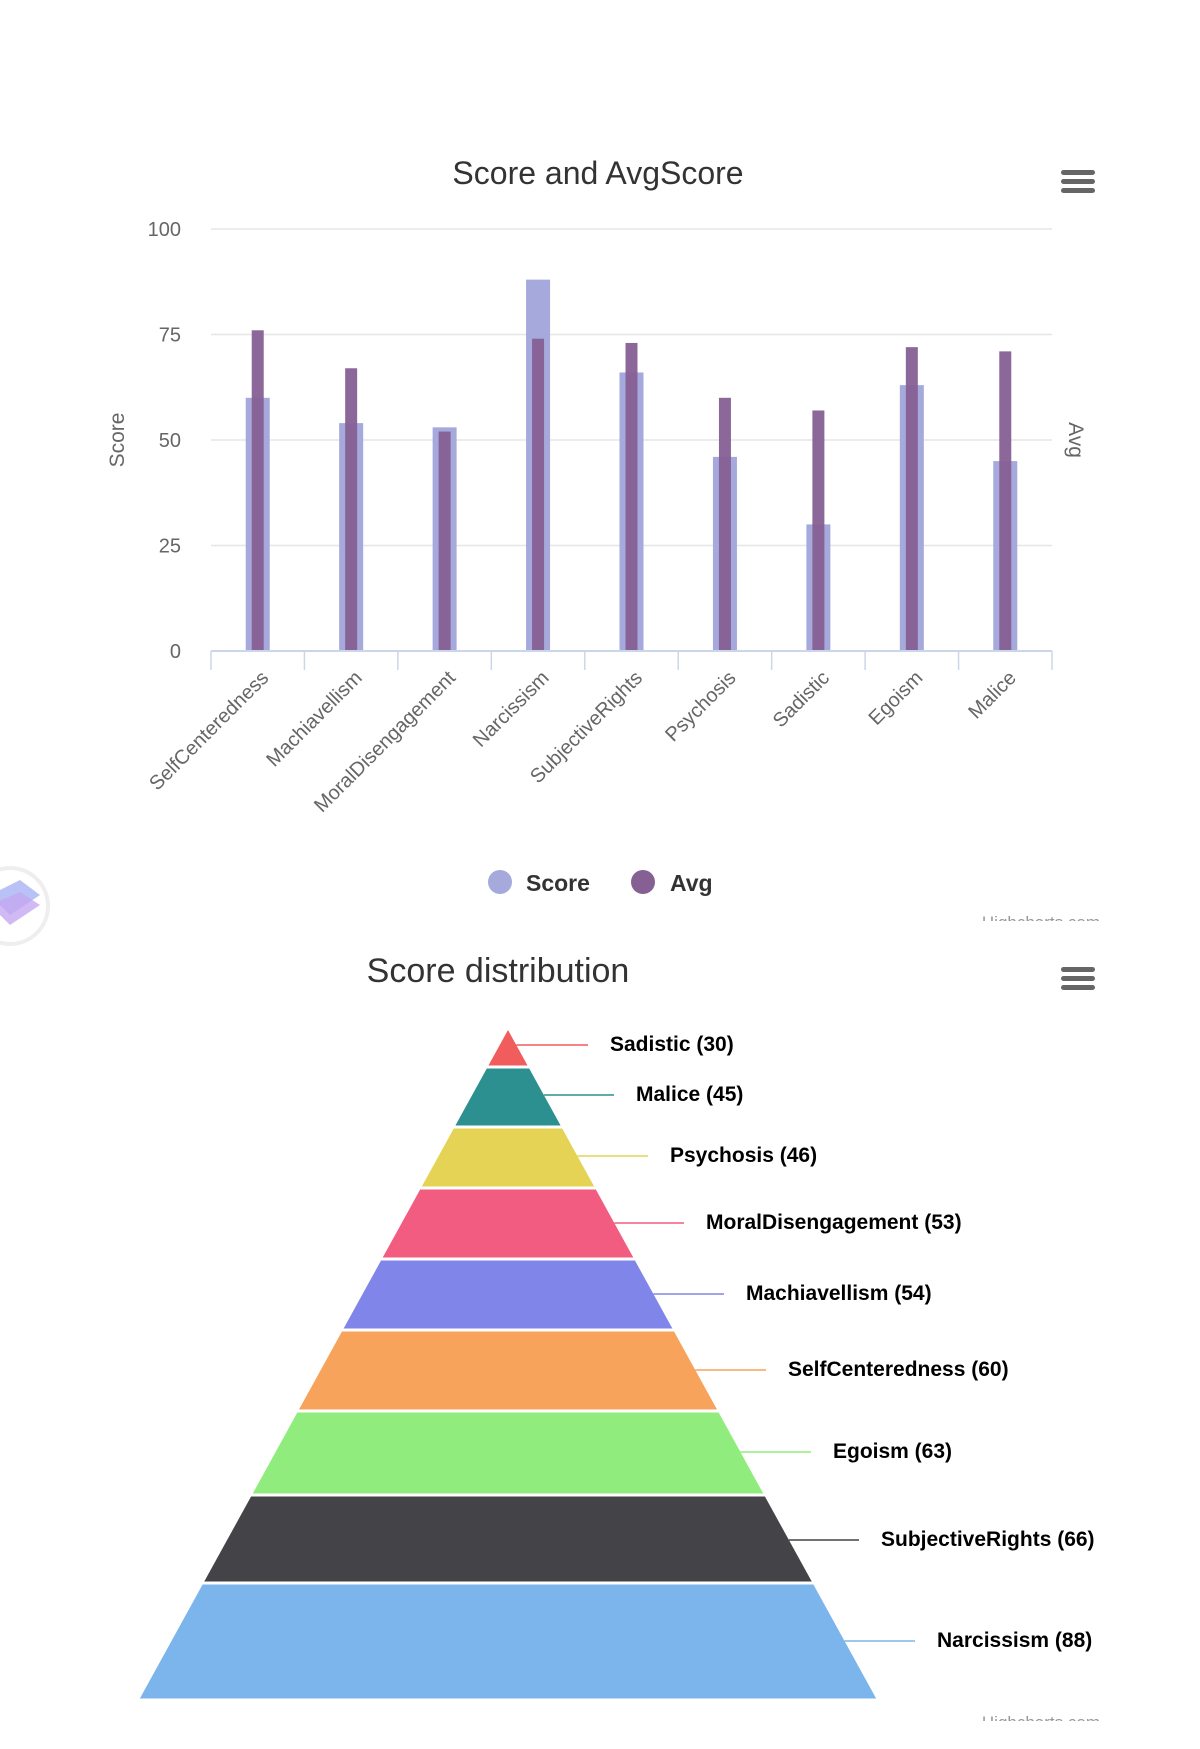  What do you see at coordinates (508, 1539) in the screenshot?
I see `pyramid-segment-subjectiverights` at bounding box center [508, 1539].